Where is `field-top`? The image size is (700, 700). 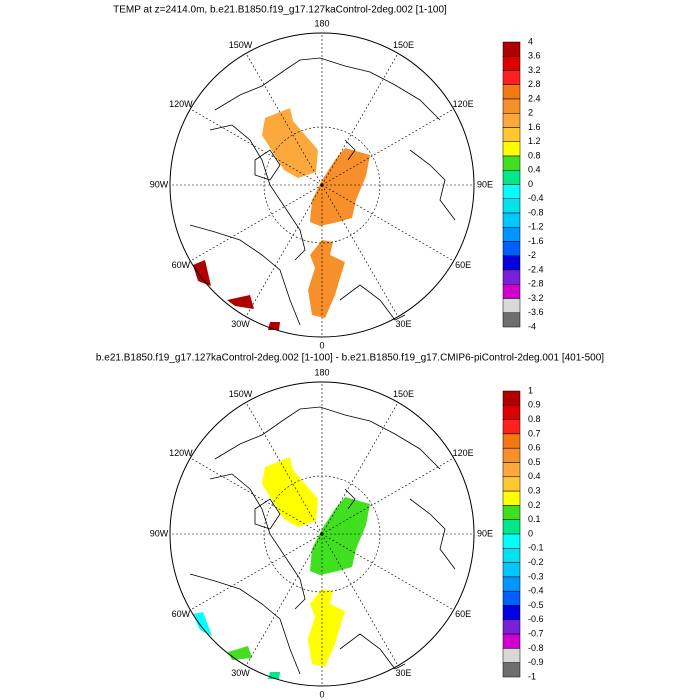 field-top is located at coordinates (281, 219).